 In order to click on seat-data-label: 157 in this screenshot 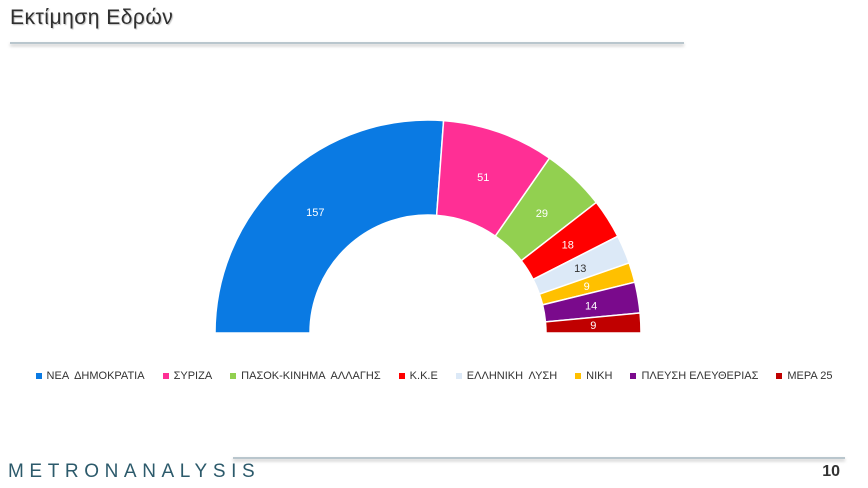, I will do `click(315, 213)`.